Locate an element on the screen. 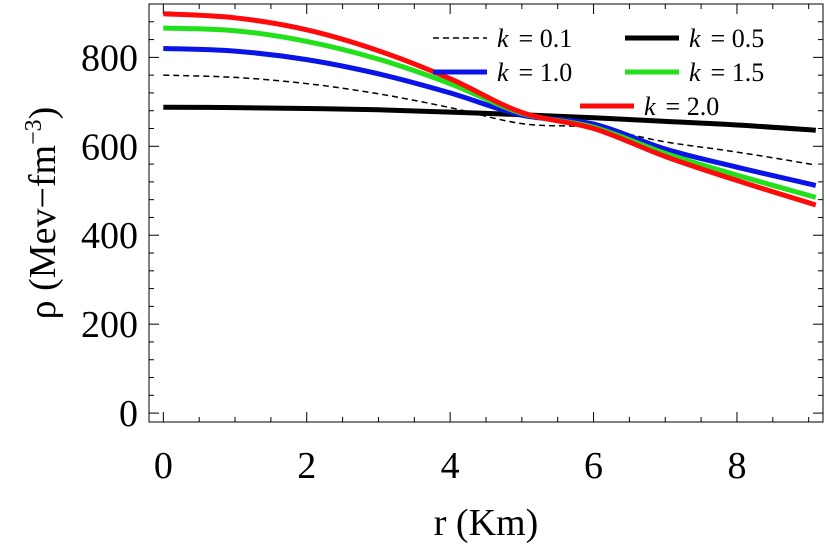  legend-label: k = 0.5 is located at coordinates (726, 38).